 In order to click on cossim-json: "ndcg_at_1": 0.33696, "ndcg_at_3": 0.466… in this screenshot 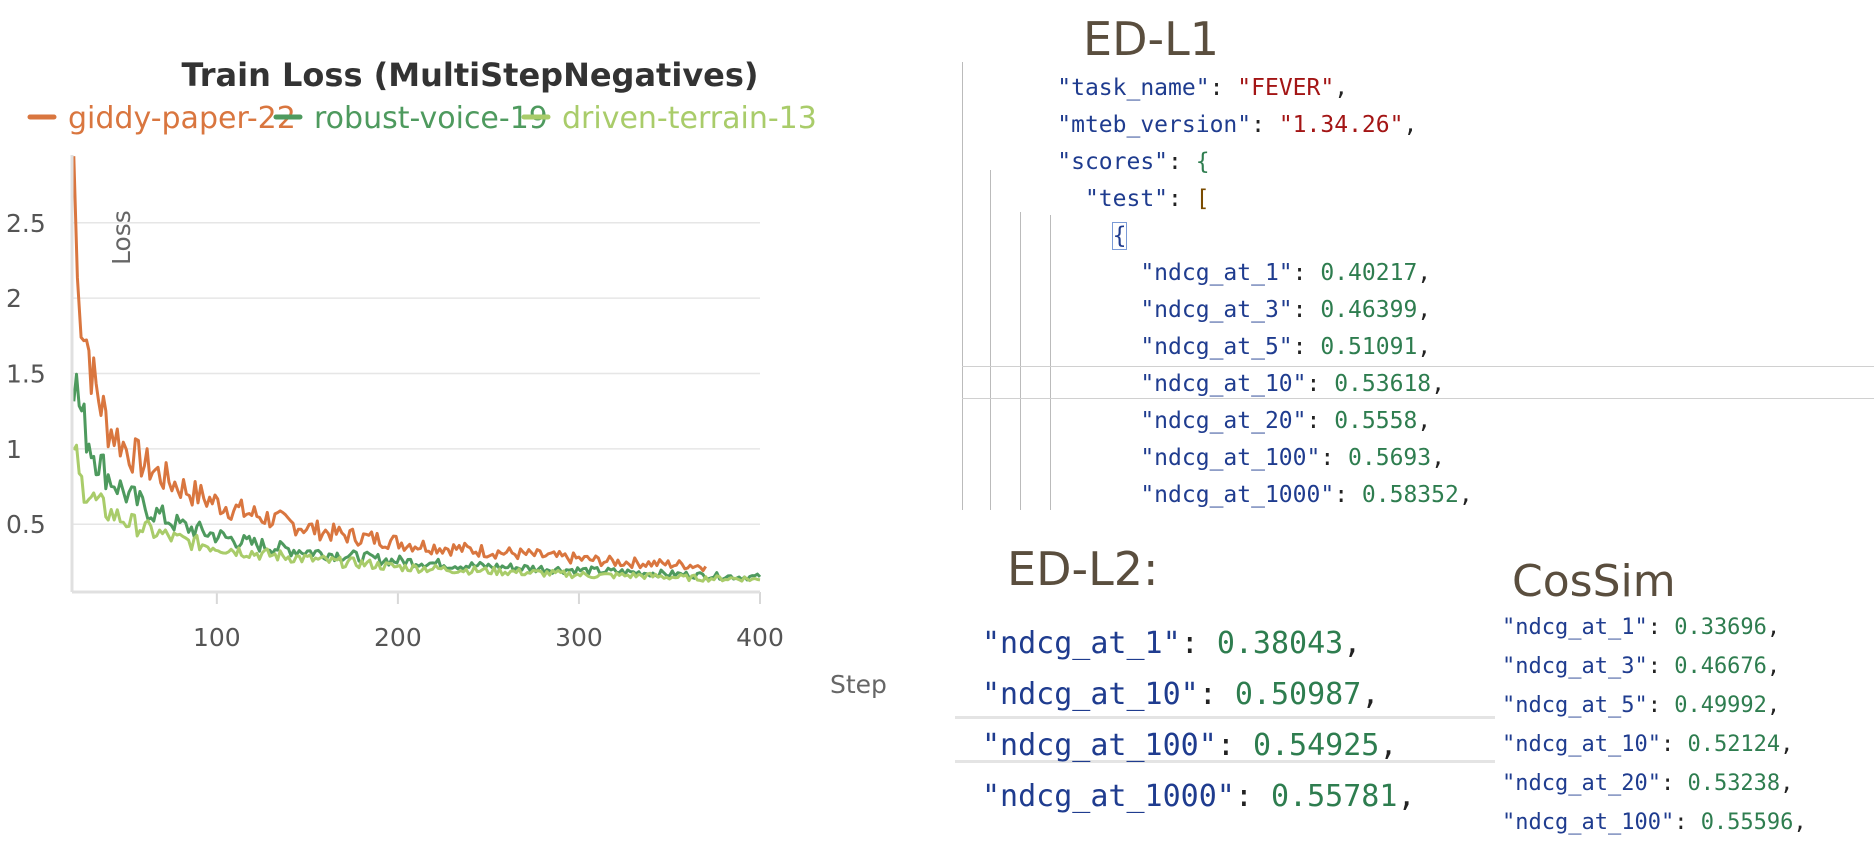, I will do `click(1654, 725)`.